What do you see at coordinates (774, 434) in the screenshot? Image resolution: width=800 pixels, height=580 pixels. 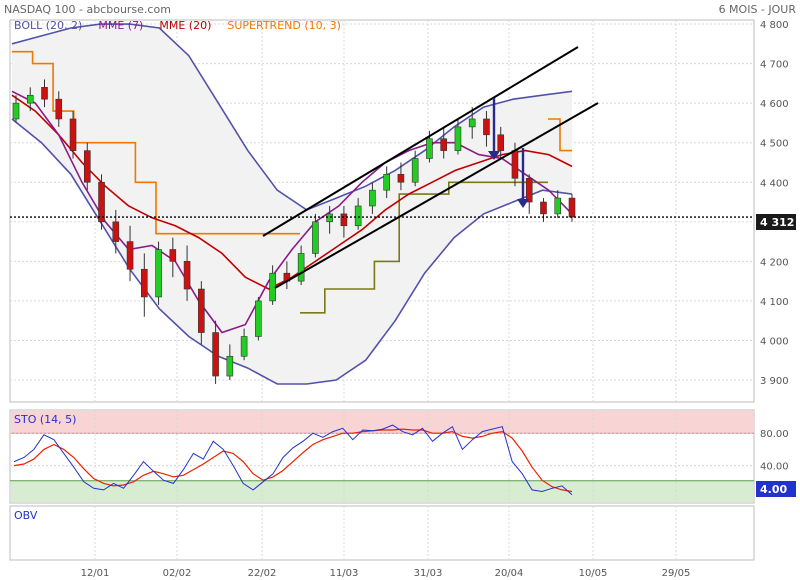 I see `sto-tick-label: 80.00` at bounding box center [774, 434].